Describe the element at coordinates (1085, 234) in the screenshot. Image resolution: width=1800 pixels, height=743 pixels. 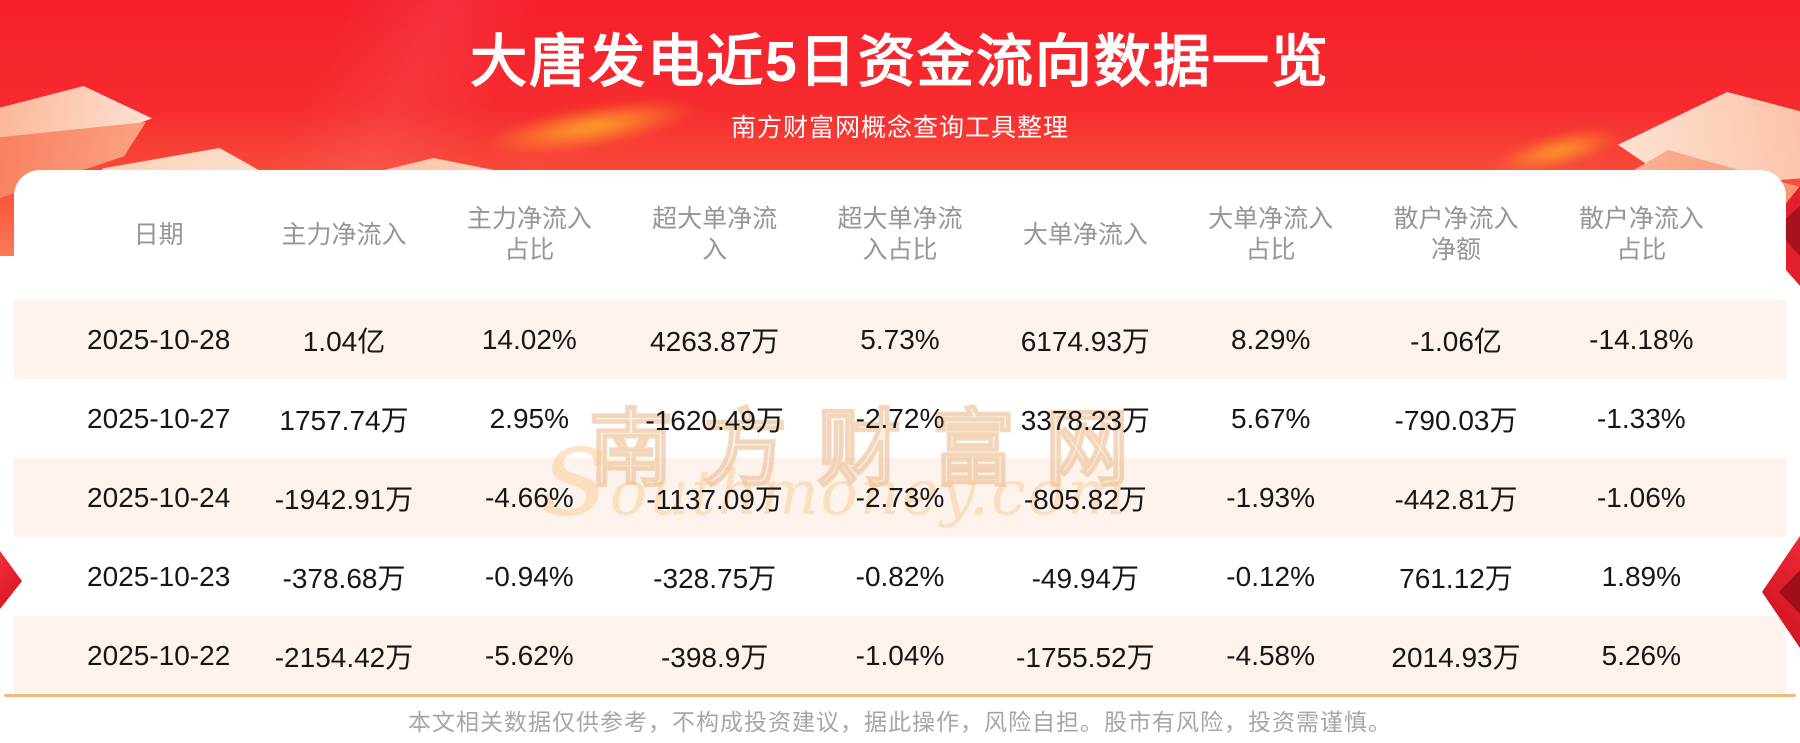
I see `header-cell-large-order-inflow: 大单净流入` at that location.